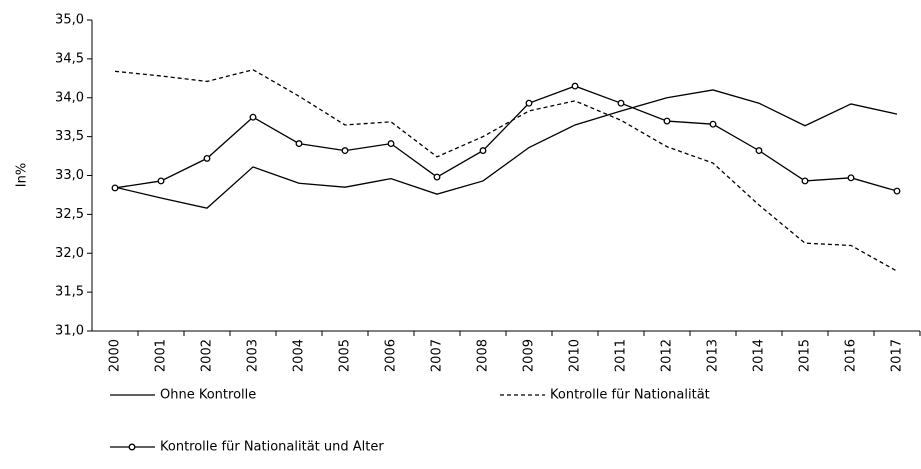  What do you see at coordinates (299, 355) in the screenshot?
I see `x-tick-label: 2004` at bounding box center [299, 355].